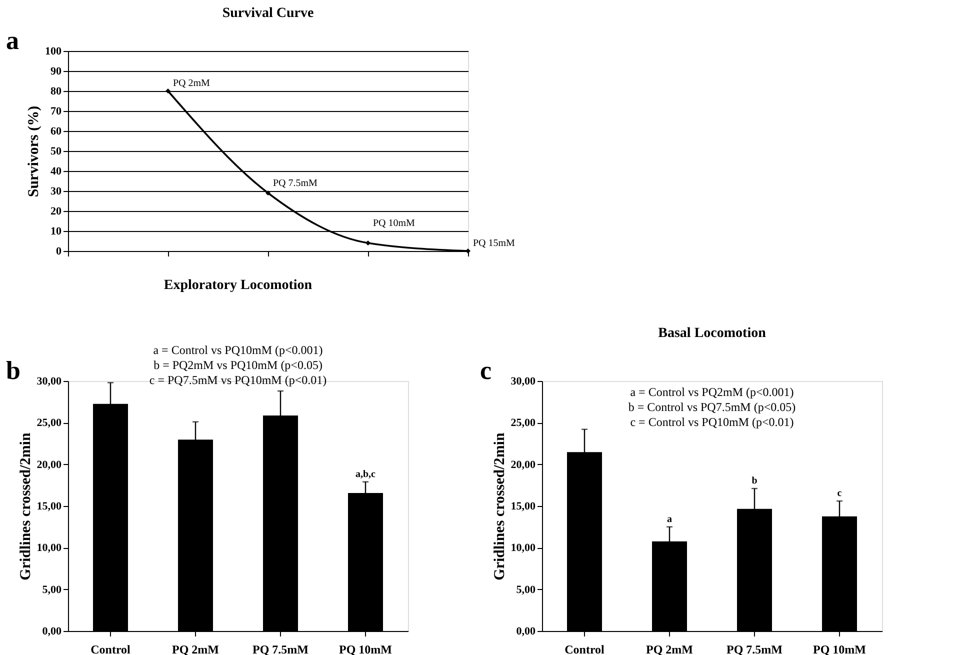 The width and height of the screenshot is (973, 655). I want to click on annotation: b, so click(755, 481).